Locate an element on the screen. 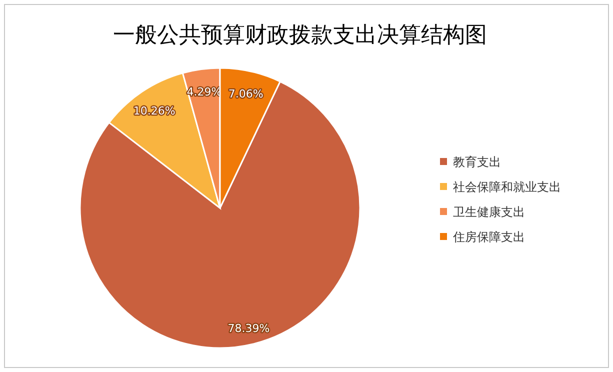  legend-label: 教育支出 is located at coordinates (477, 162).